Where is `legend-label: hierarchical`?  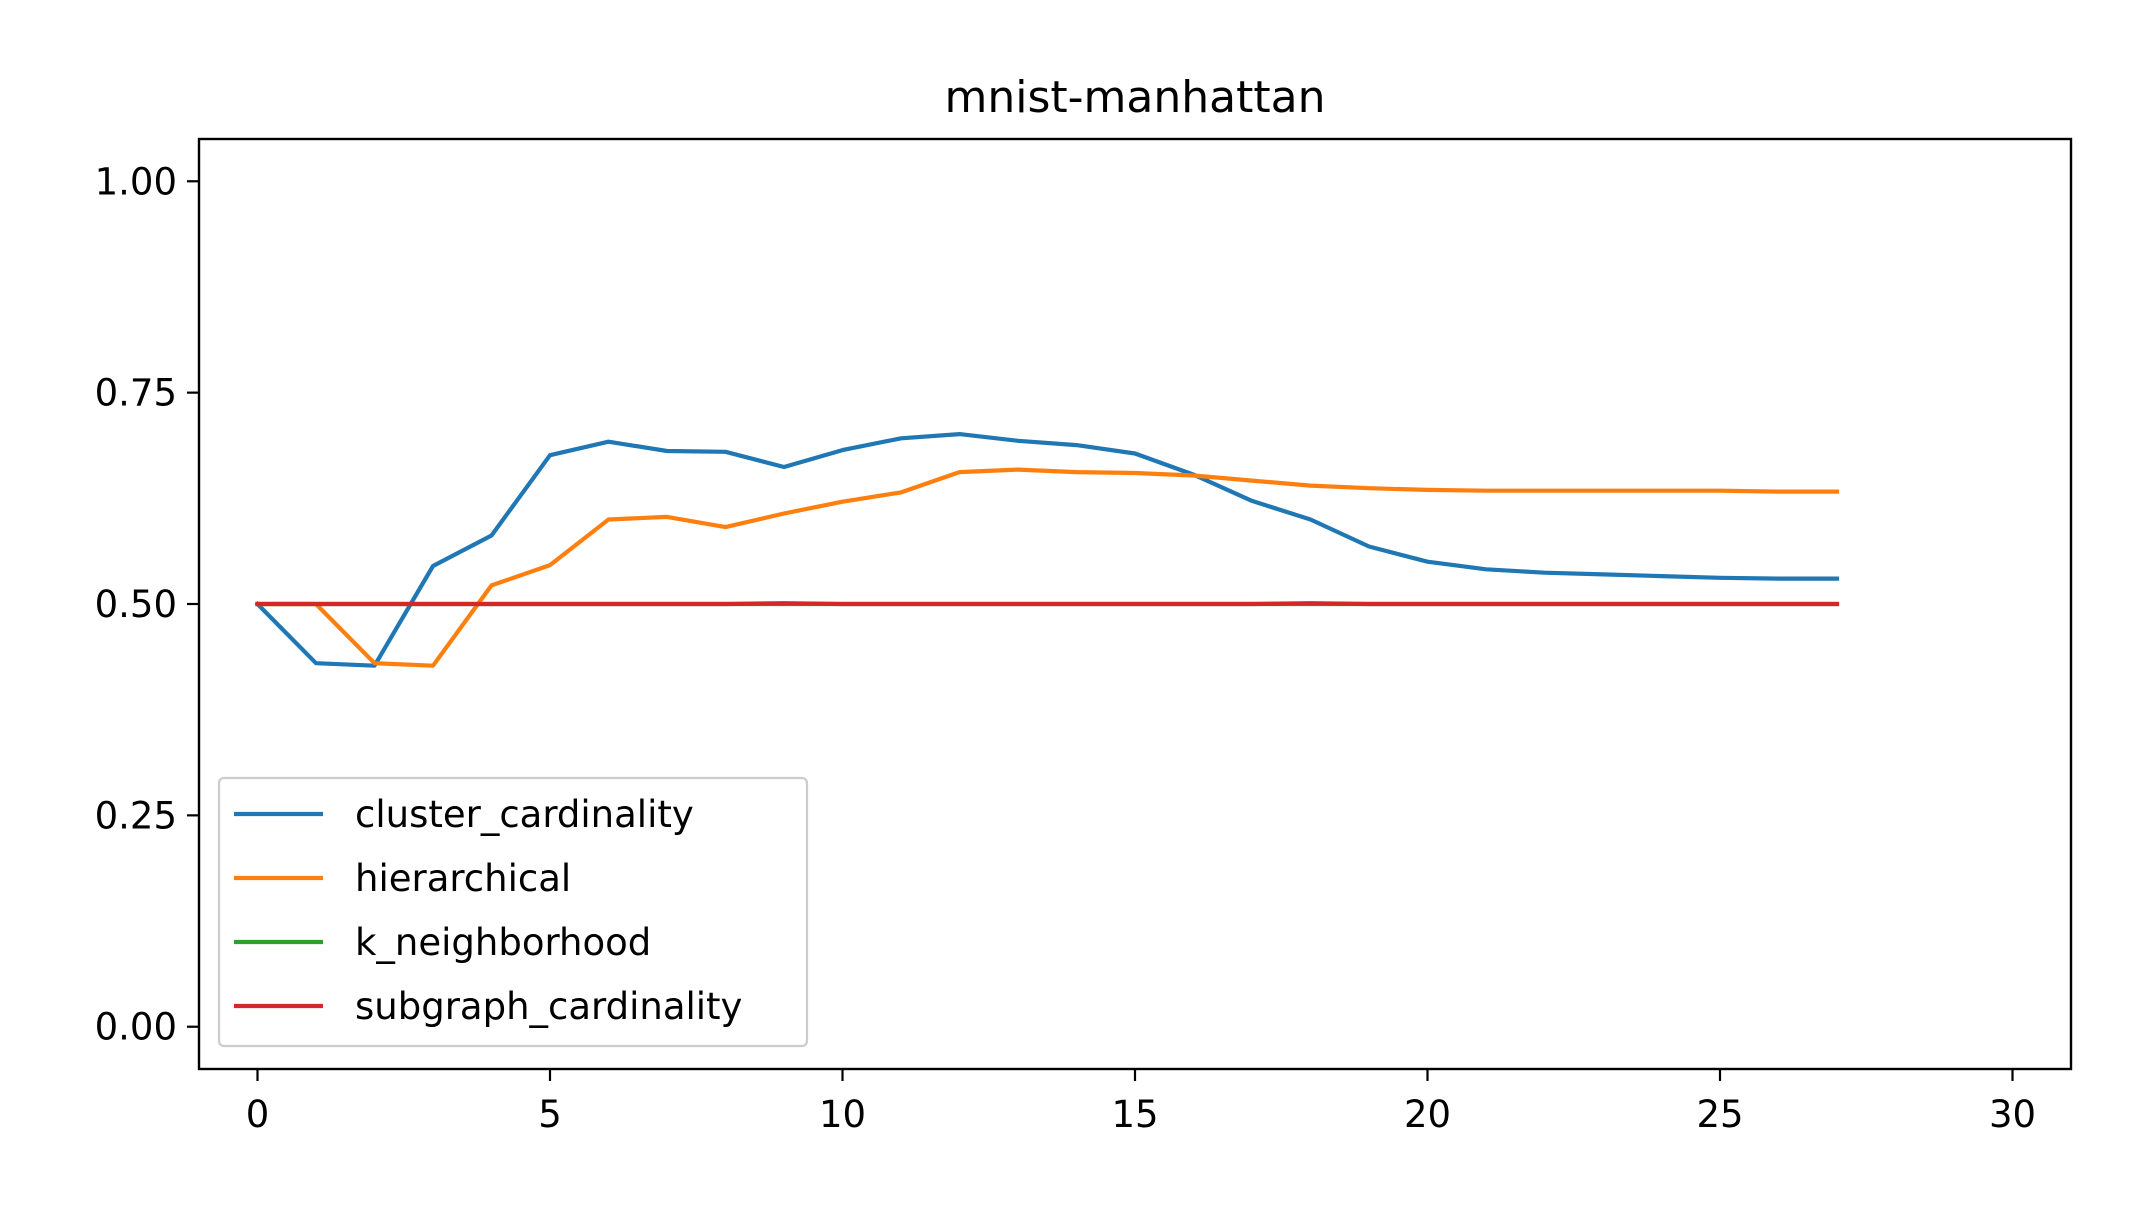
legend-label: hierarchical is located at coordinates (463, 878).